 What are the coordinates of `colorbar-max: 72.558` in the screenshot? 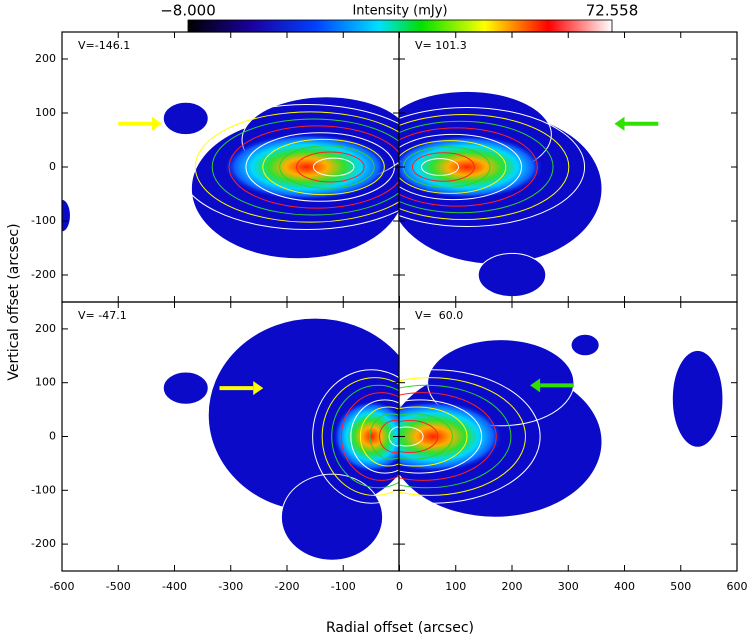 It's located at (612, 11).